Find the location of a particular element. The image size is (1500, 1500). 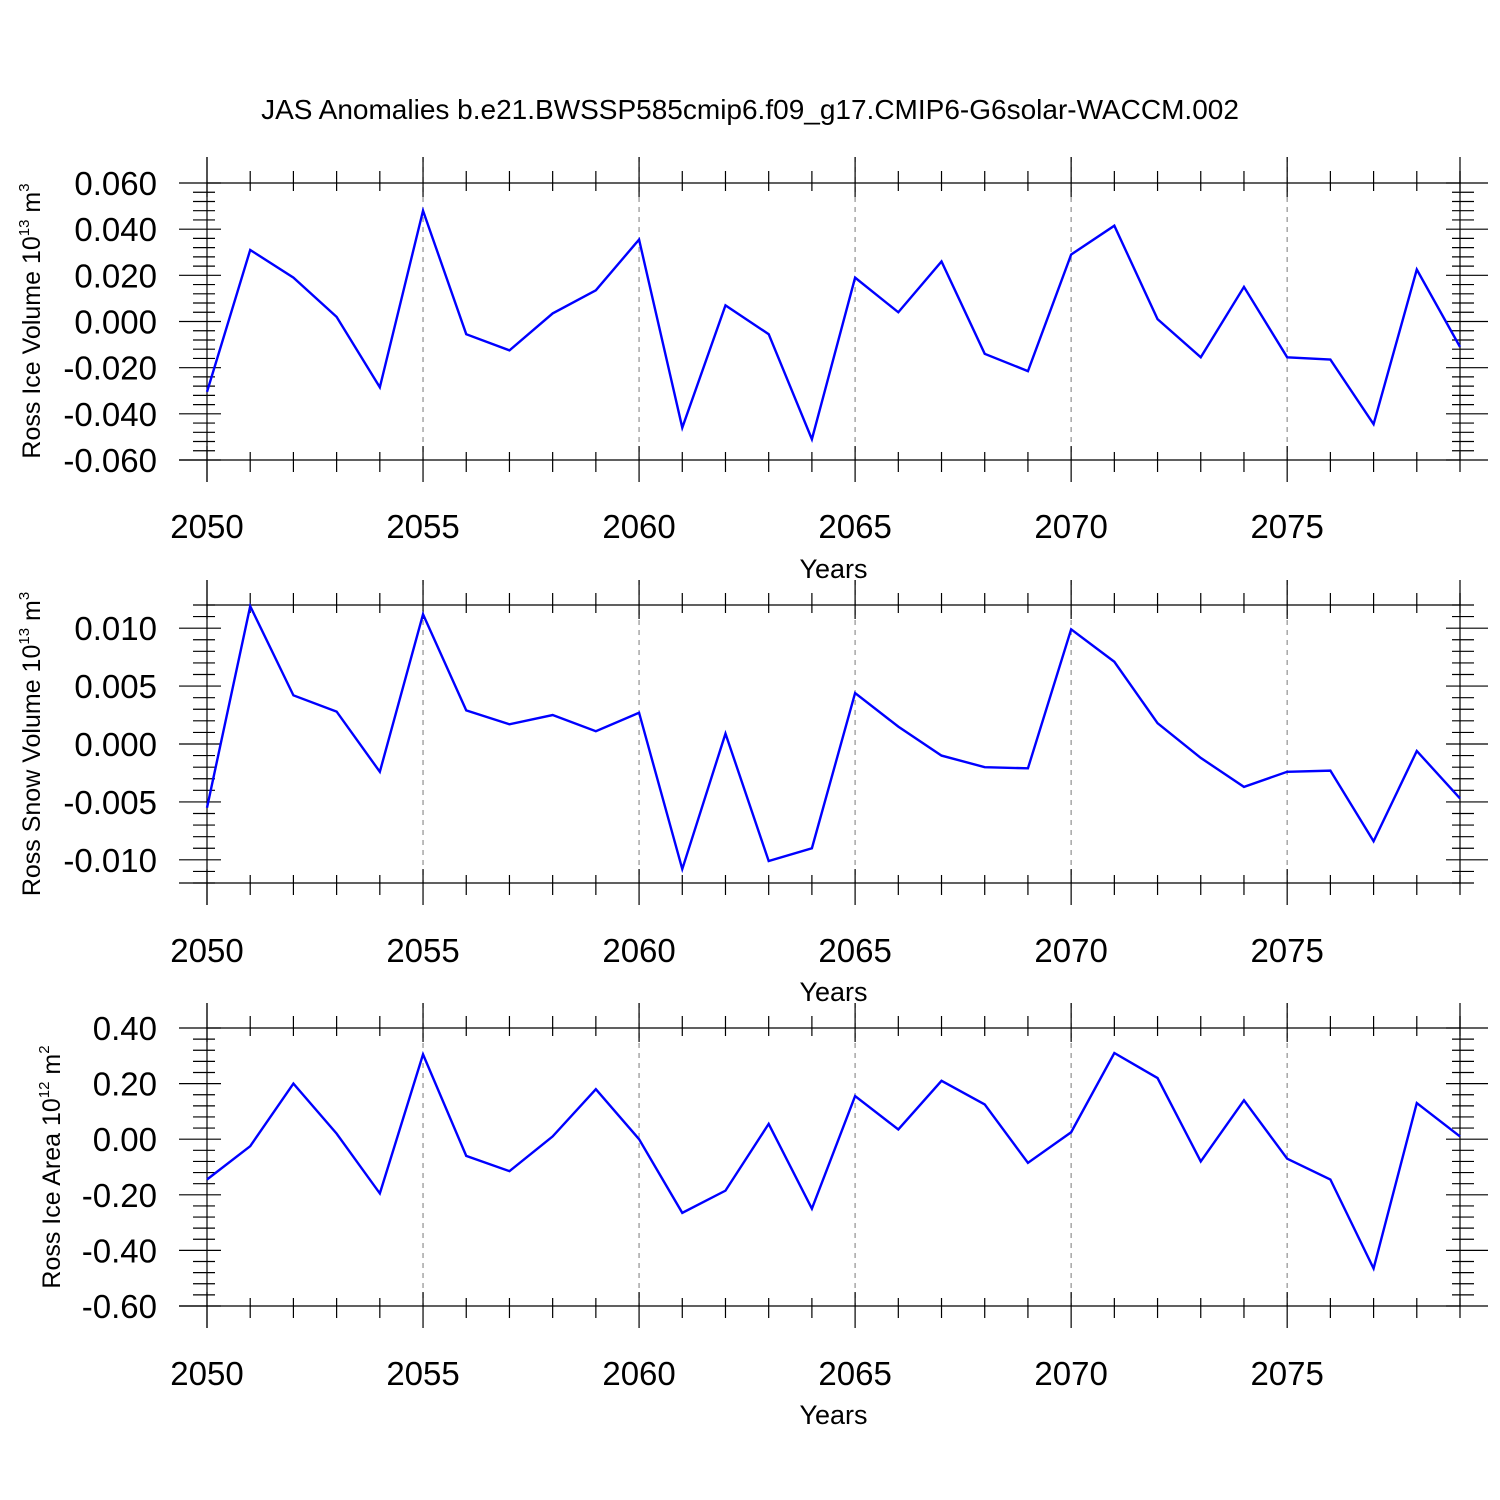

y-tick-label: 0.40 is located at coordinates (125, 1028).